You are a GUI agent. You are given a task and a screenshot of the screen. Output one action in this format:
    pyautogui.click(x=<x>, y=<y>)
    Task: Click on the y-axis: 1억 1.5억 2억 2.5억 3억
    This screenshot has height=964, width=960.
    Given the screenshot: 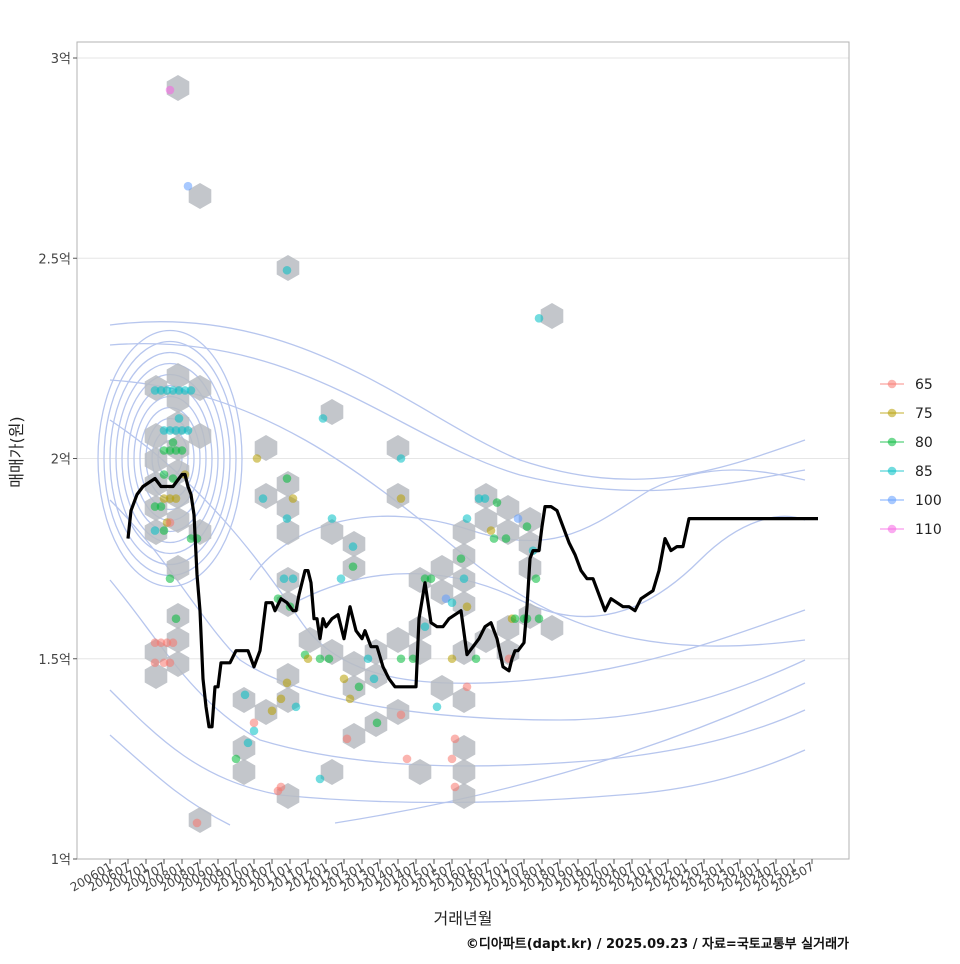 What is the action you would take?
    pyautogui.click(x=57, y=460)
    